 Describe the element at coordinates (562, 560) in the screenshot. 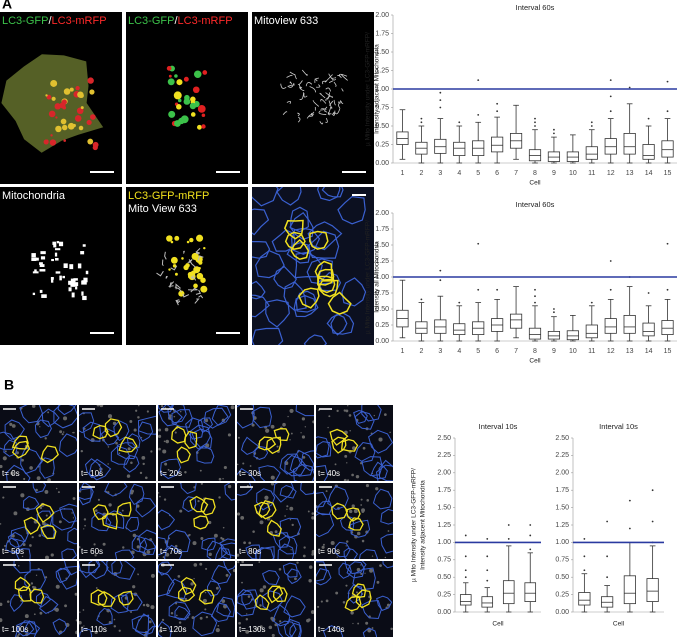

I see `y-tick-label: 0.75` at that location.